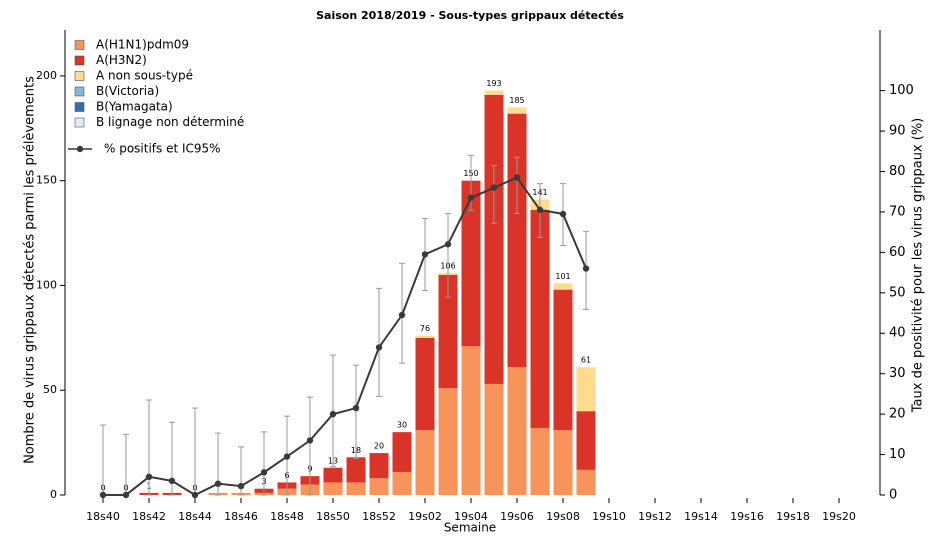  What do you see at coordinates (897, 333) in the screenshot?
I see `y2-tick-label: 40` at bounding box center [897, 333].